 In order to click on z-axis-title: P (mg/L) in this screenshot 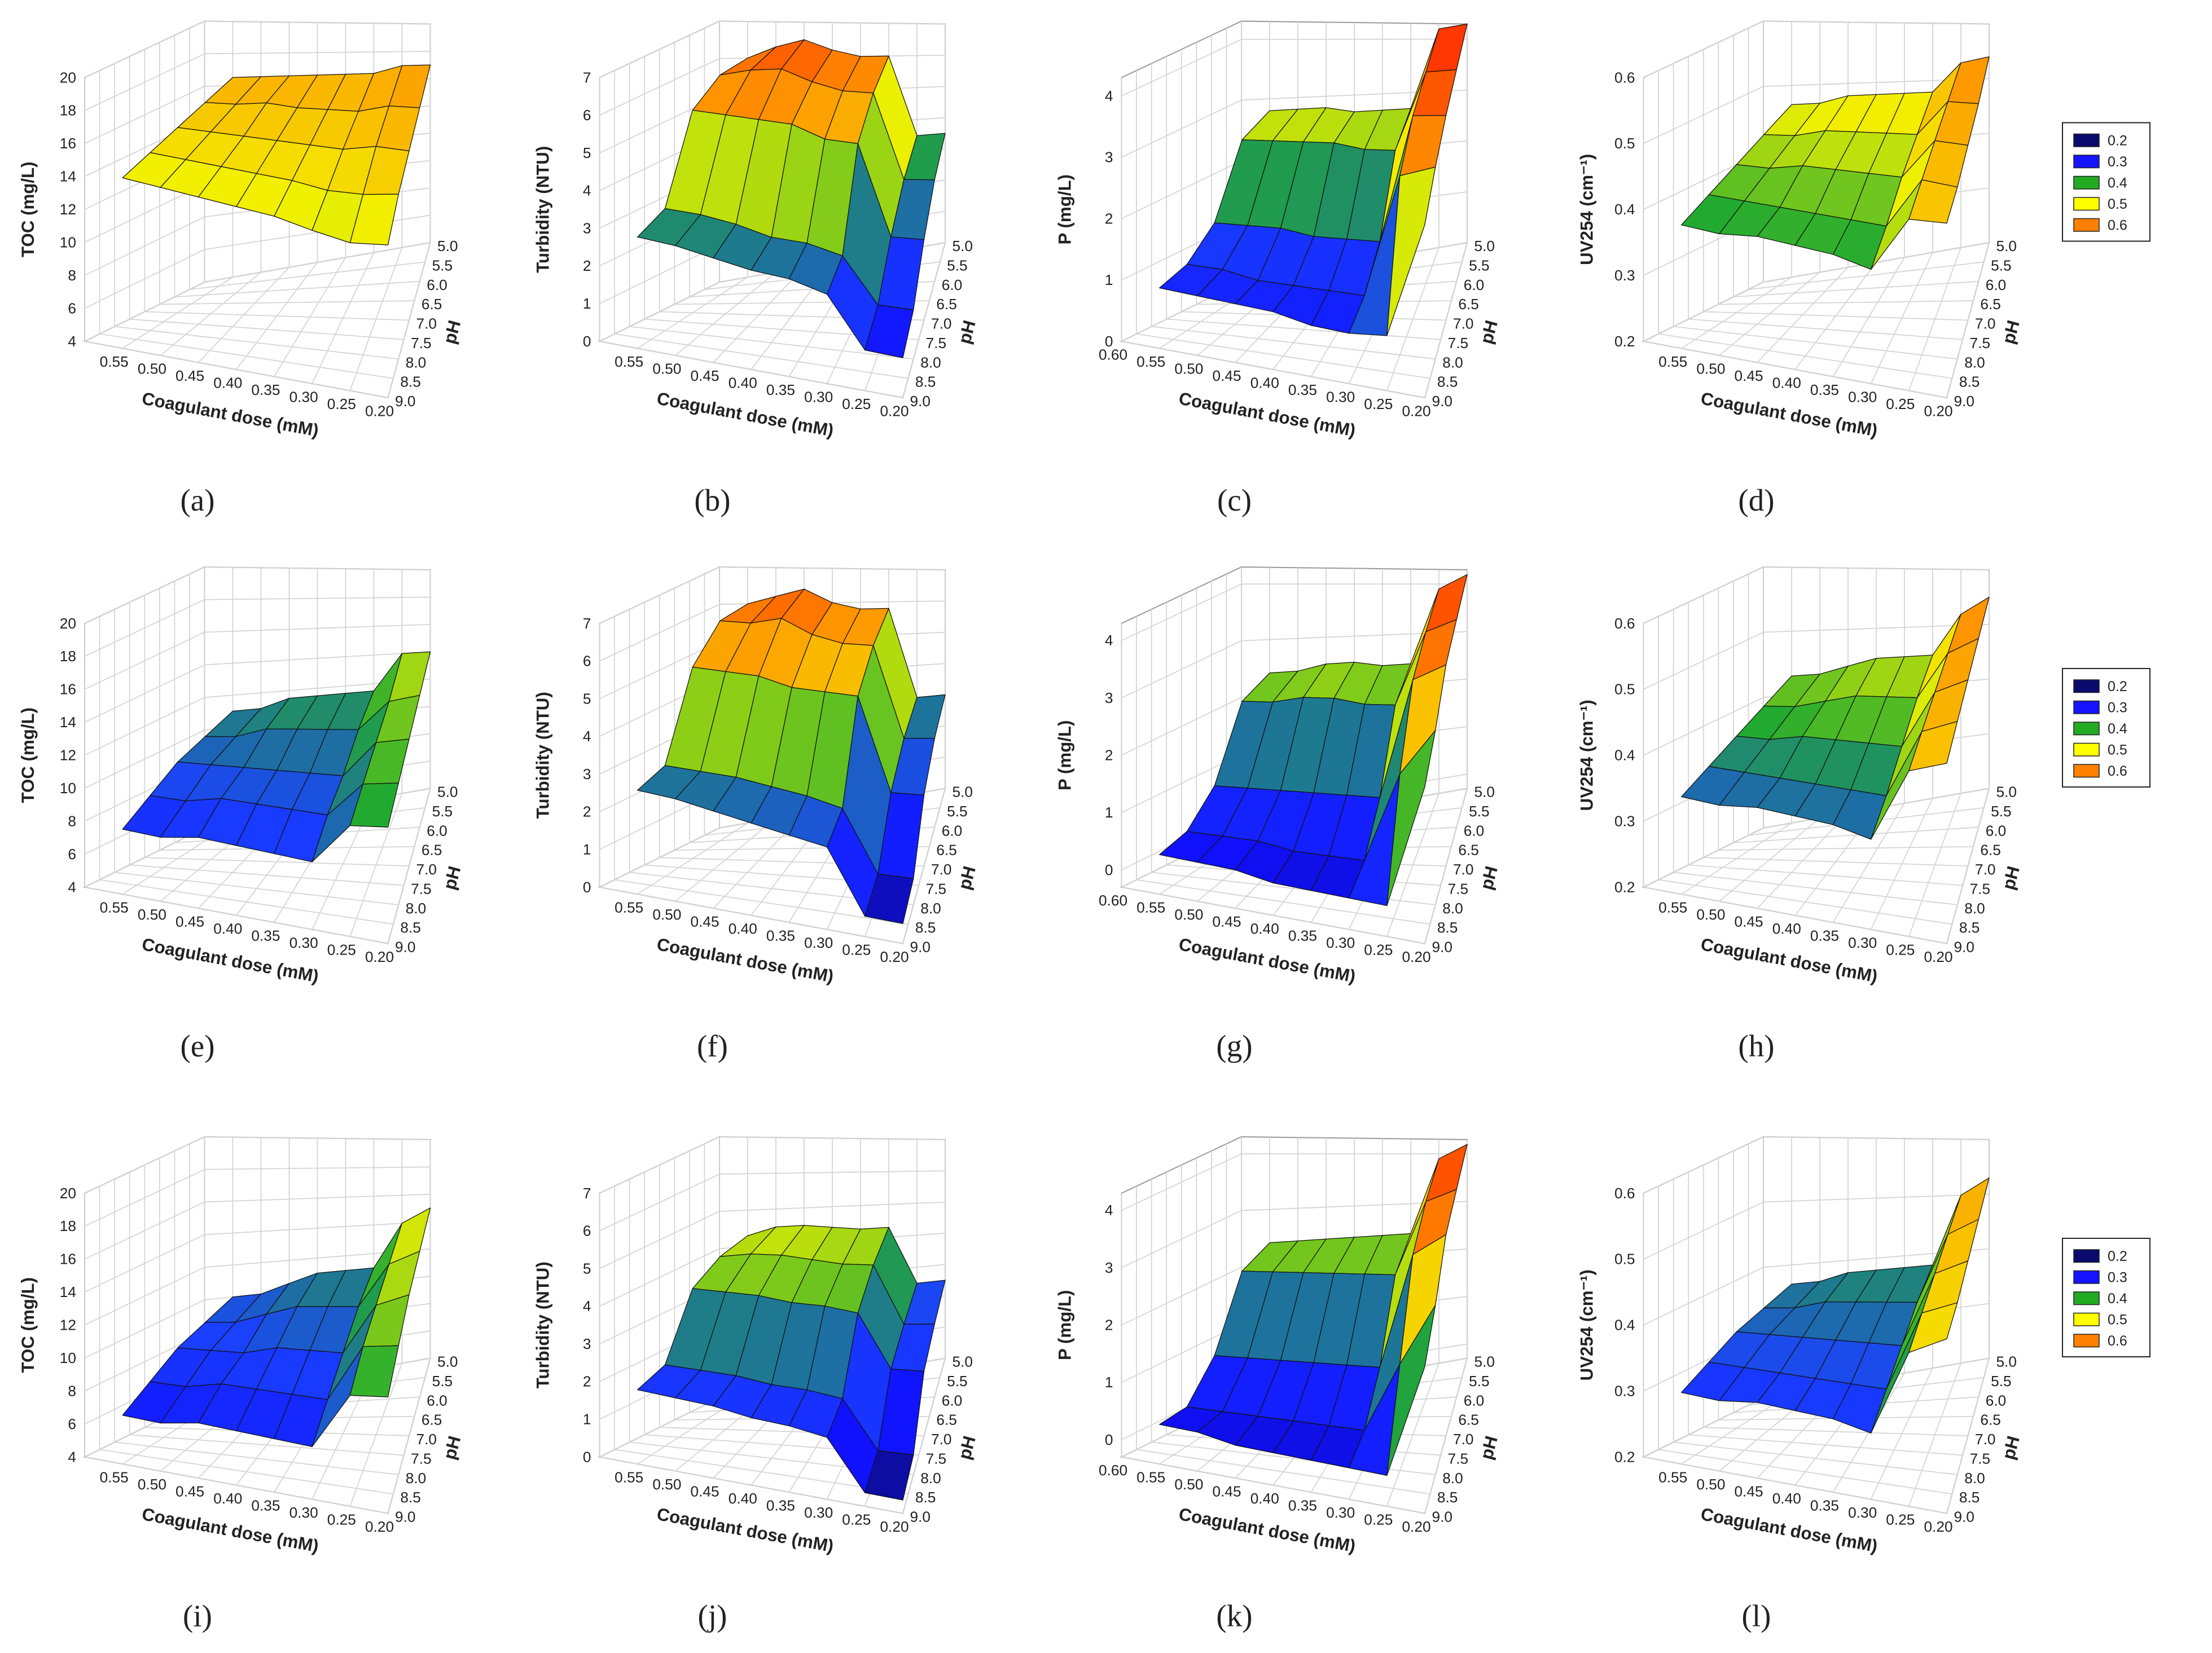, I will do `click(1065, 1325)`.